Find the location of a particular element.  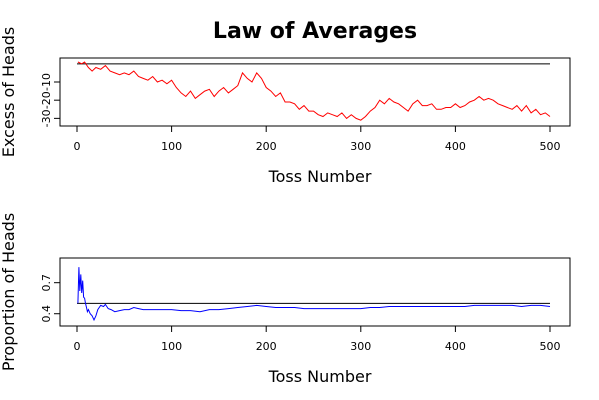

proportion-plot-frame is located at coordinates (315, 292).